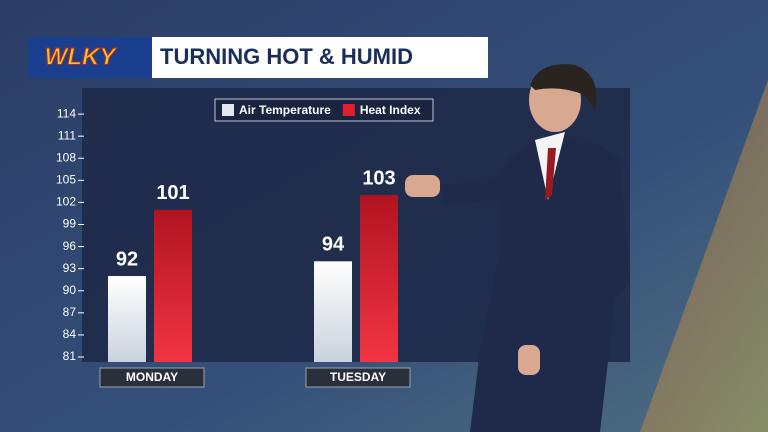  Describe the element at coordinates (127, 259) in the screenshot. I see `data-label: 92` at that location.